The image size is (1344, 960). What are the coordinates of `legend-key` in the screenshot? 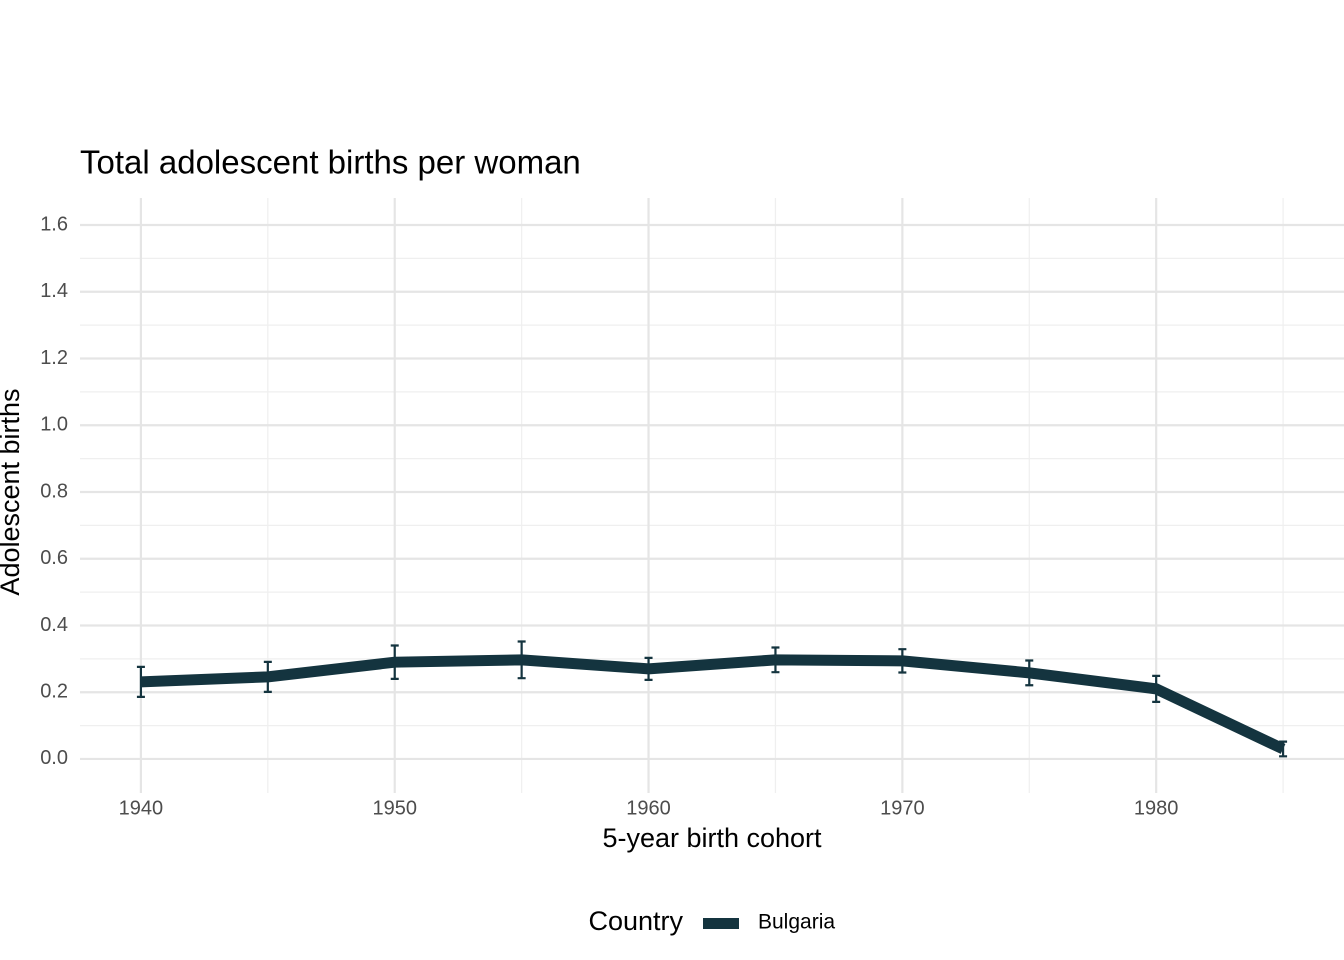 It's located at (721, 923).